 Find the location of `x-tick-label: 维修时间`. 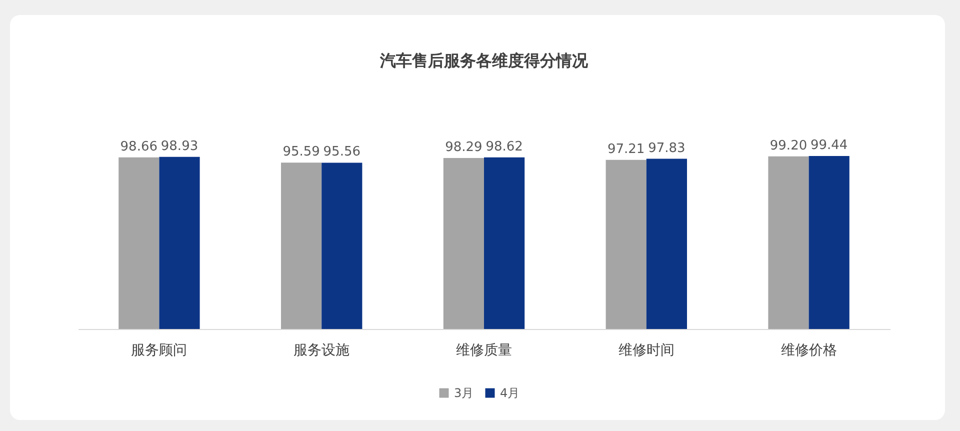

x-tick-label: 维修时间 is located at coordinates (646, 350).